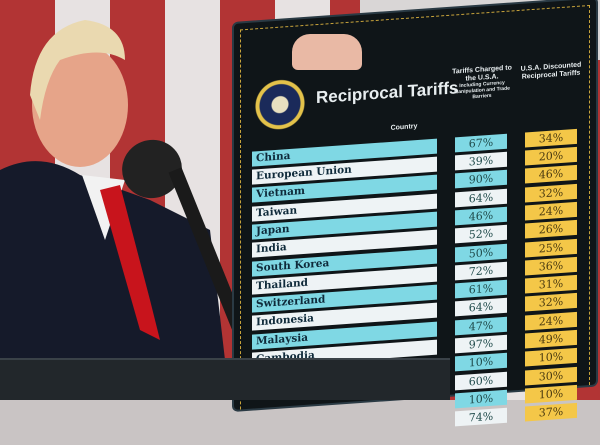 This screenshot has width=600, height=445. Describe the element at coordinates (551, 376) in the screenshot. I see `reciprocal-value: 30%` at that location.